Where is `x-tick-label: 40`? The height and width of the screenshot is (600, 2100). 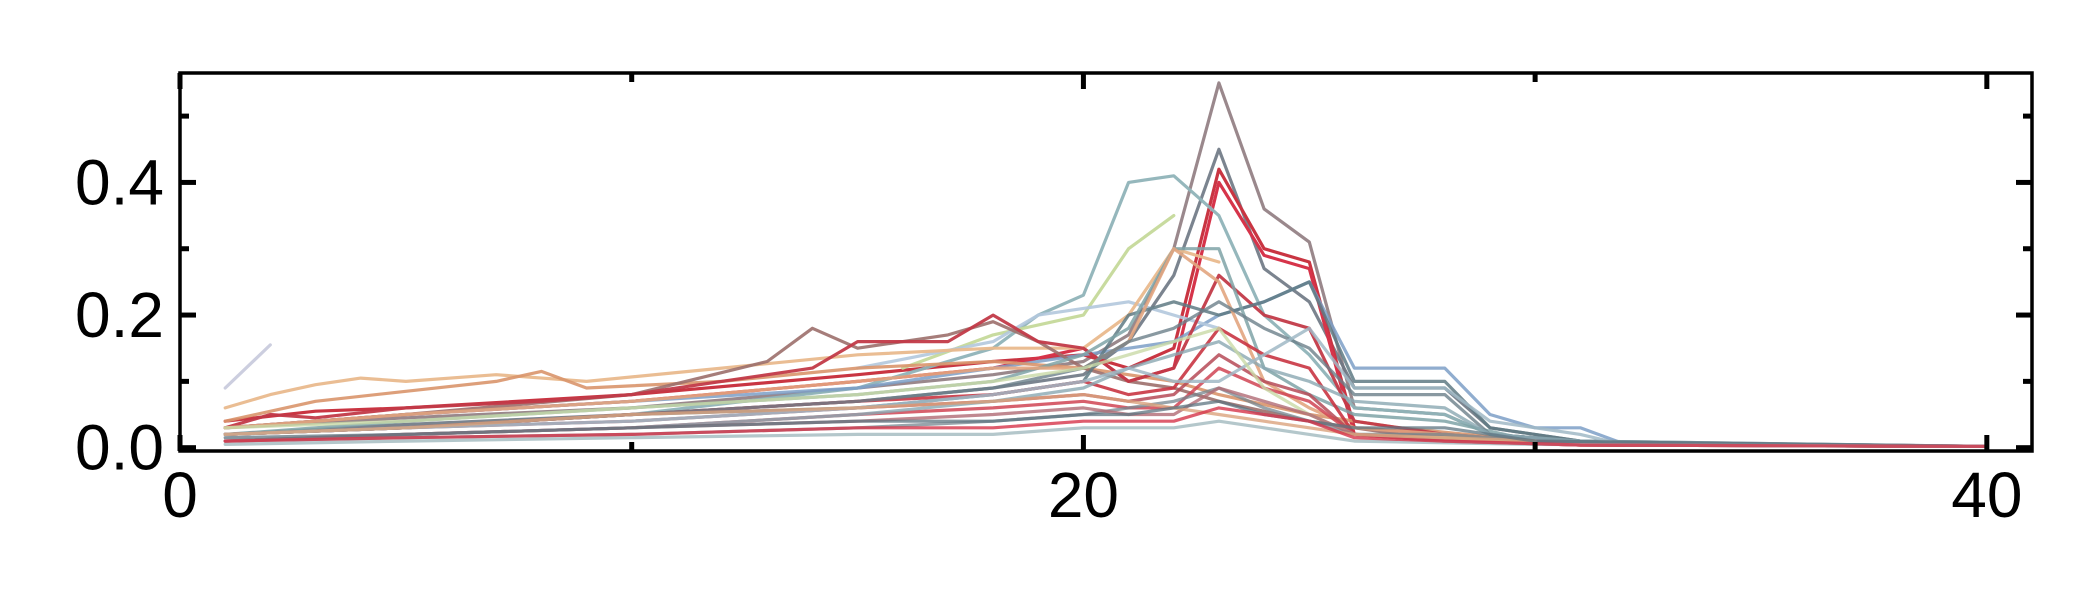 x-tick-label: 40 is located at coordinates (1986, 495).